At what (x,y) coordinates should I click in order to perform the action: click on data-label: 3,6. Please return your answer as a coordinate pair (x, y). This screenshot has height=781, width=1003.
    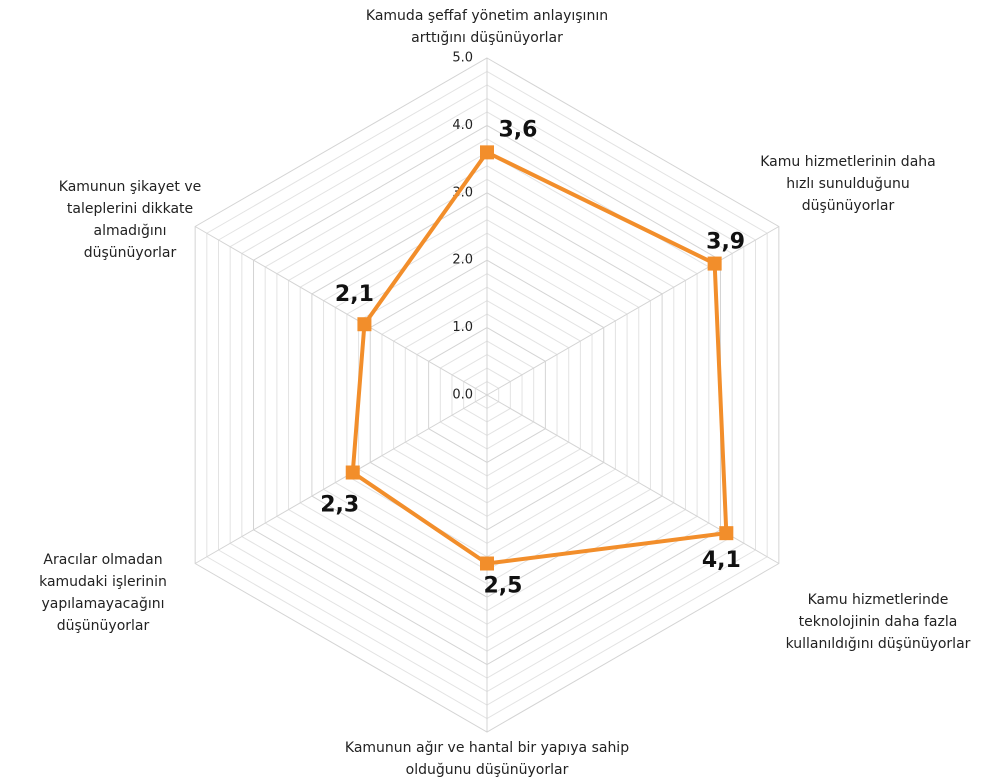
    Looking at the image, I should click on (518, 129).